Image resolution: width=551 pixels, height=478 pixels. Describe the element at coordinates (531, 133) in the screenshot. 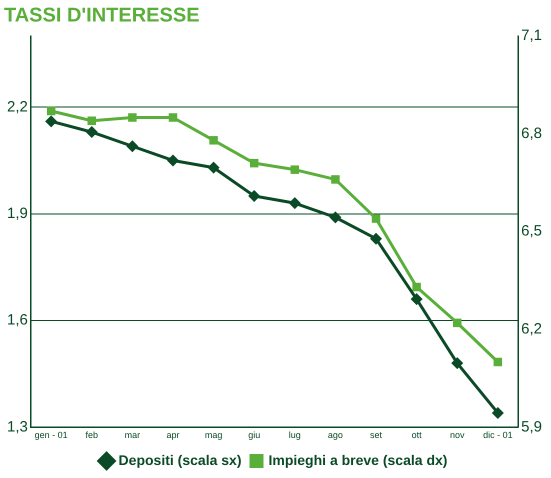

I see `y2-tick-label: 6,8` at that location.